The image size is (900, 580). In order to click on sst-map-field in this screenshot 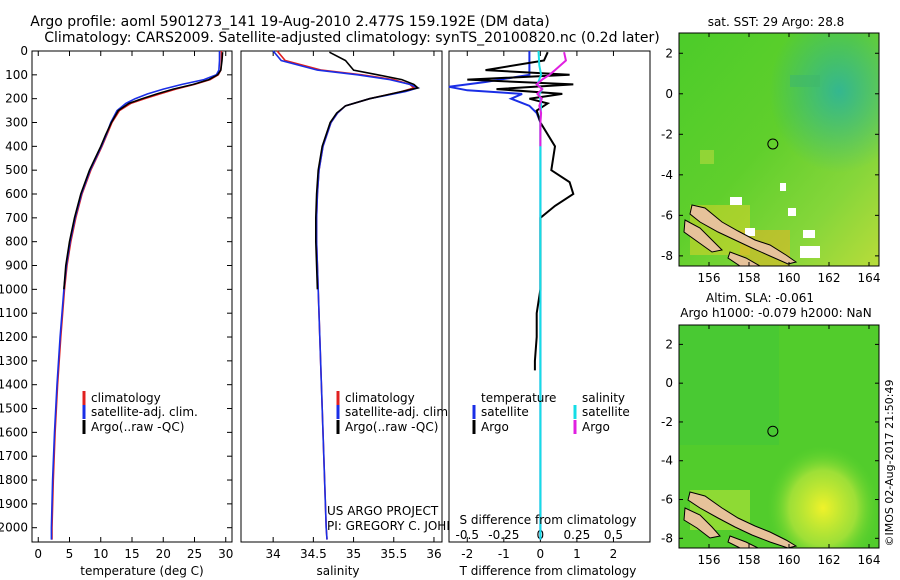, I will do `click(779, 149)`.